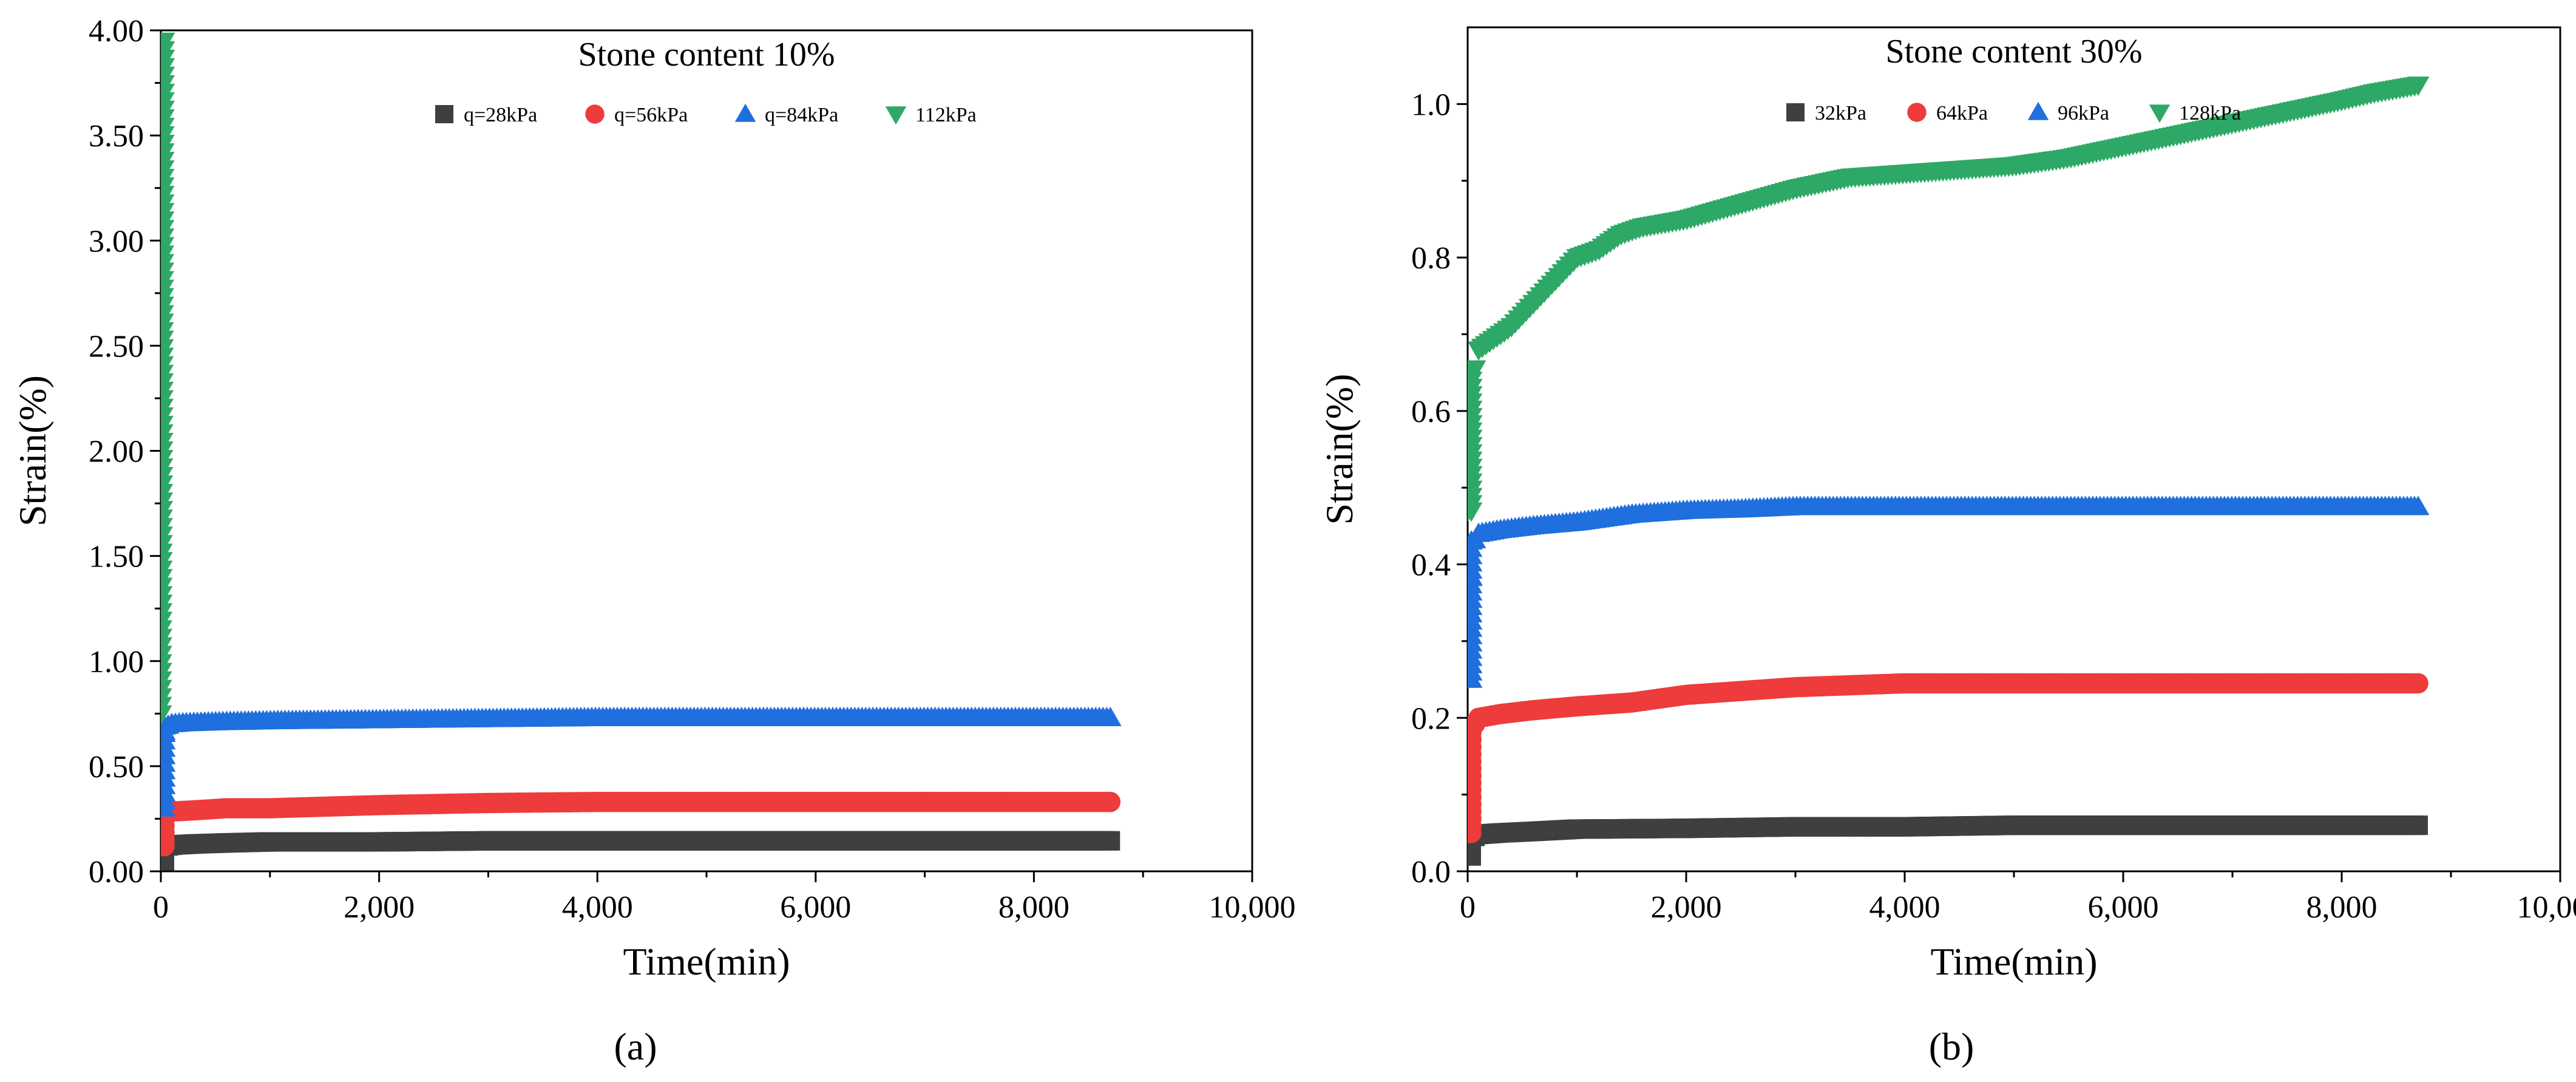 The height and width of the screenshot is (1082, 2576). What do you see at coordinates (168, 378) in the screenshot?
I see `series-112kPa` at bounding box center [168, 378].